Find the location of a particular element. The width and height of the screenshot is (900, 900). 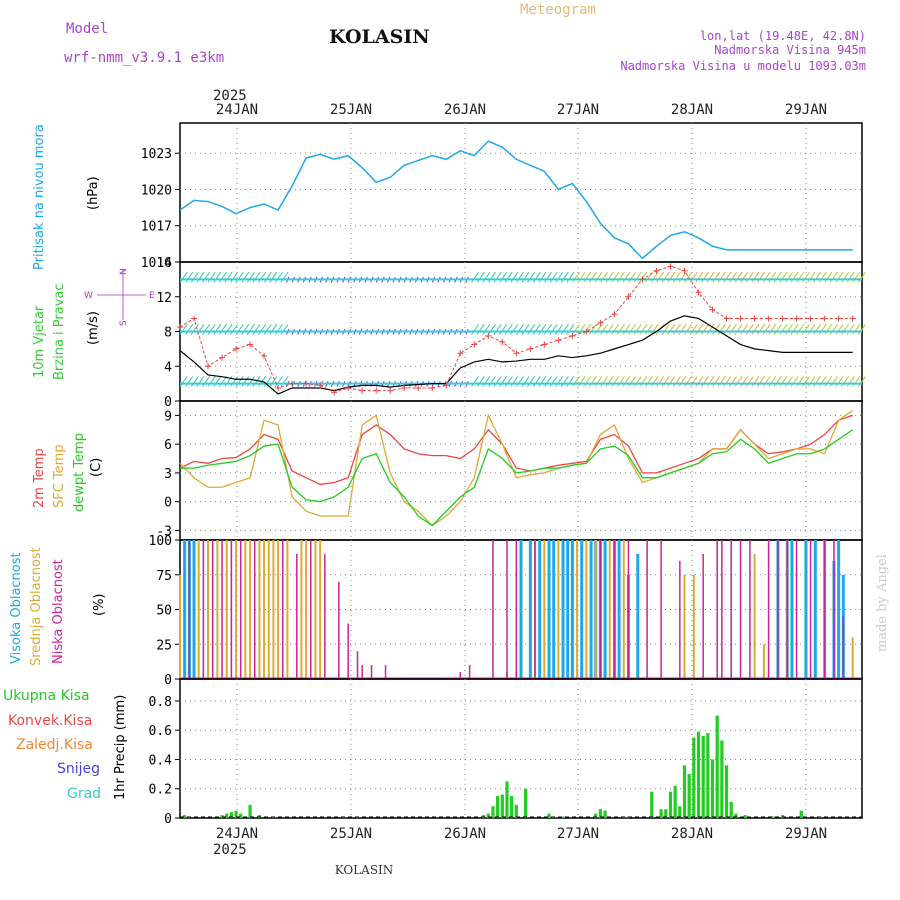

compass-n: N is located at coordinates (124, 271).